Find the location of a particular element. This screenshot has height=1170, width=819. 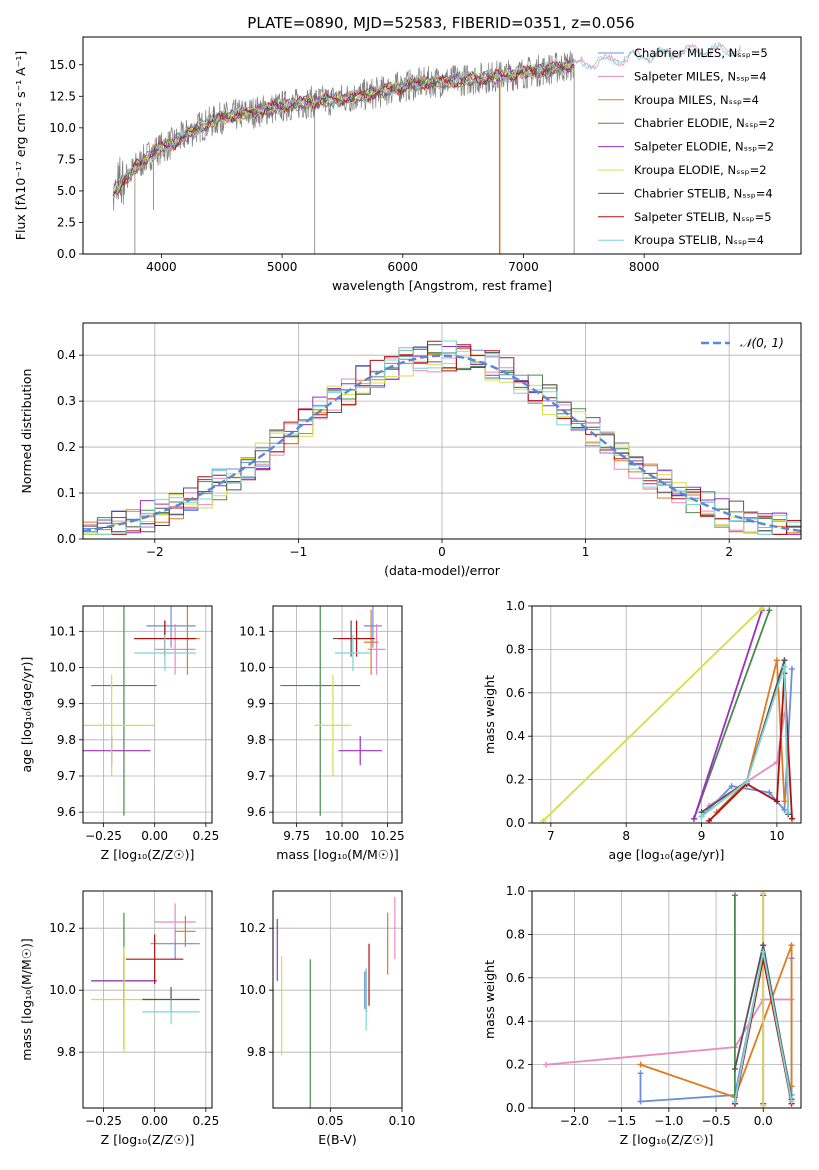

legend-label: Kroupa ELODIE, Nₛₛₚ=2 is located at coordinates (700, 170).